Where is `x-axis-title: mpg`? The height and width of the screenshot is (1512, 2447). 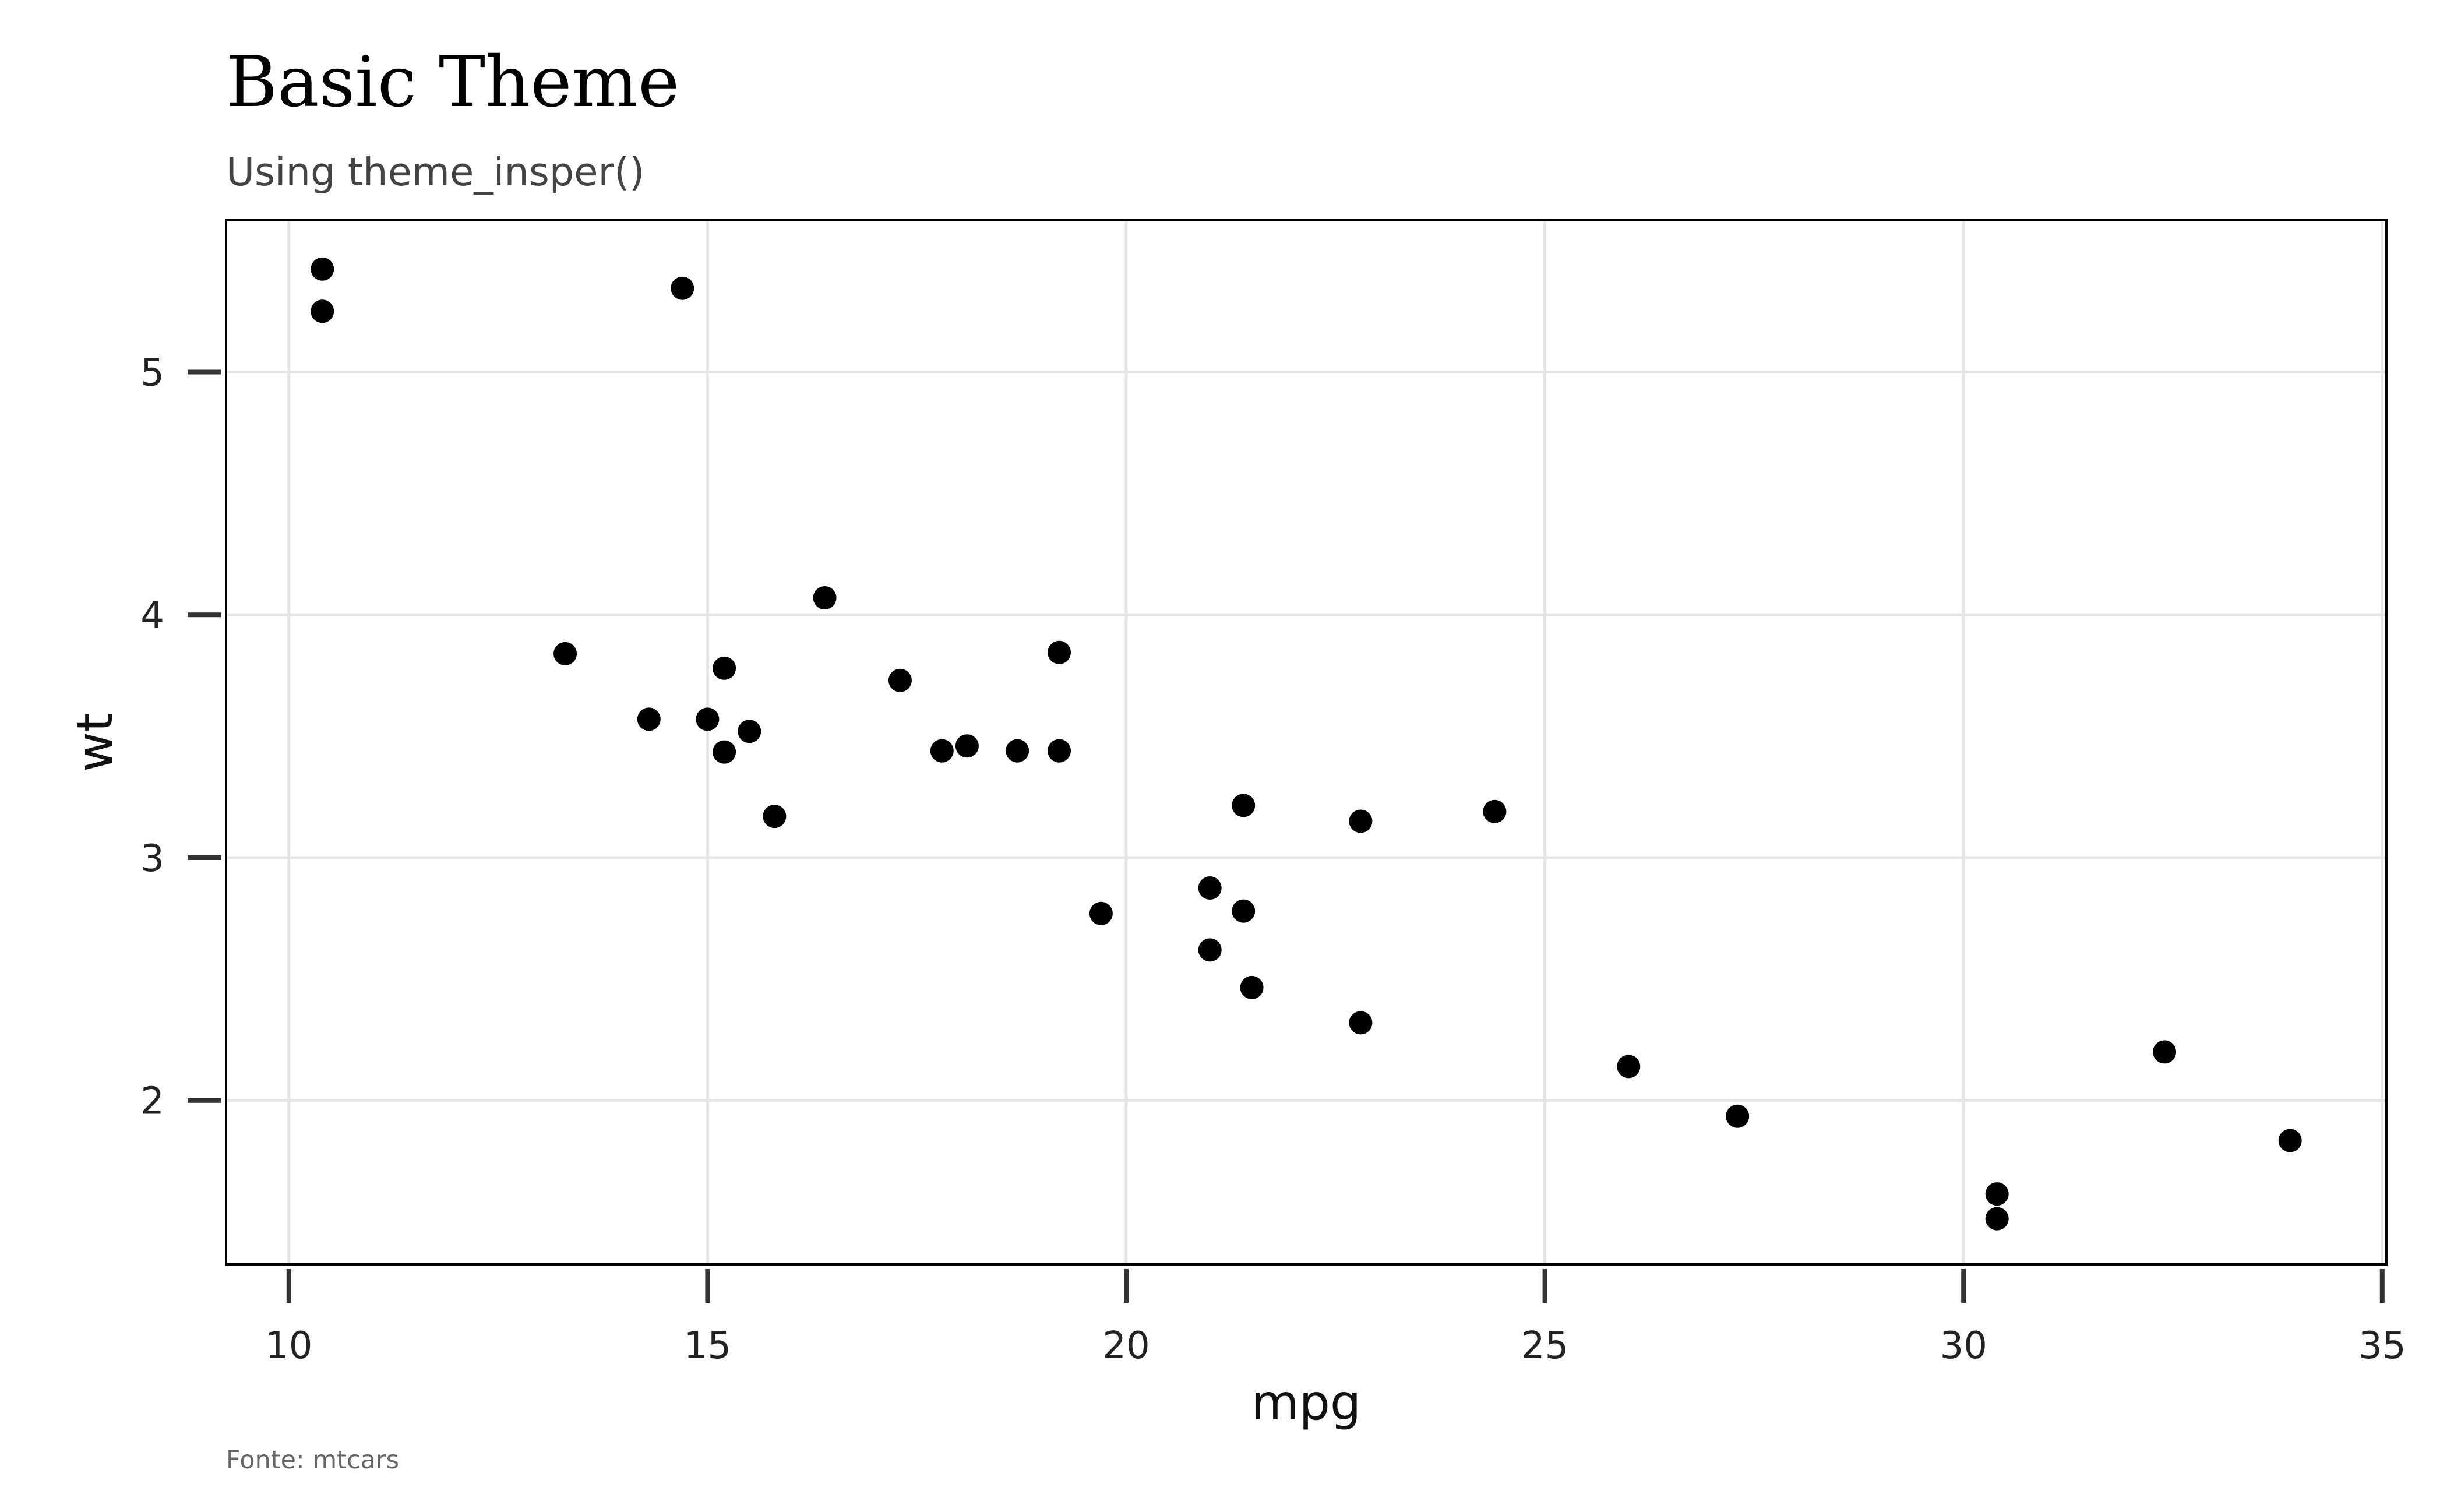 x-axis-title: mpg is located at coordinates (1306, 1402).